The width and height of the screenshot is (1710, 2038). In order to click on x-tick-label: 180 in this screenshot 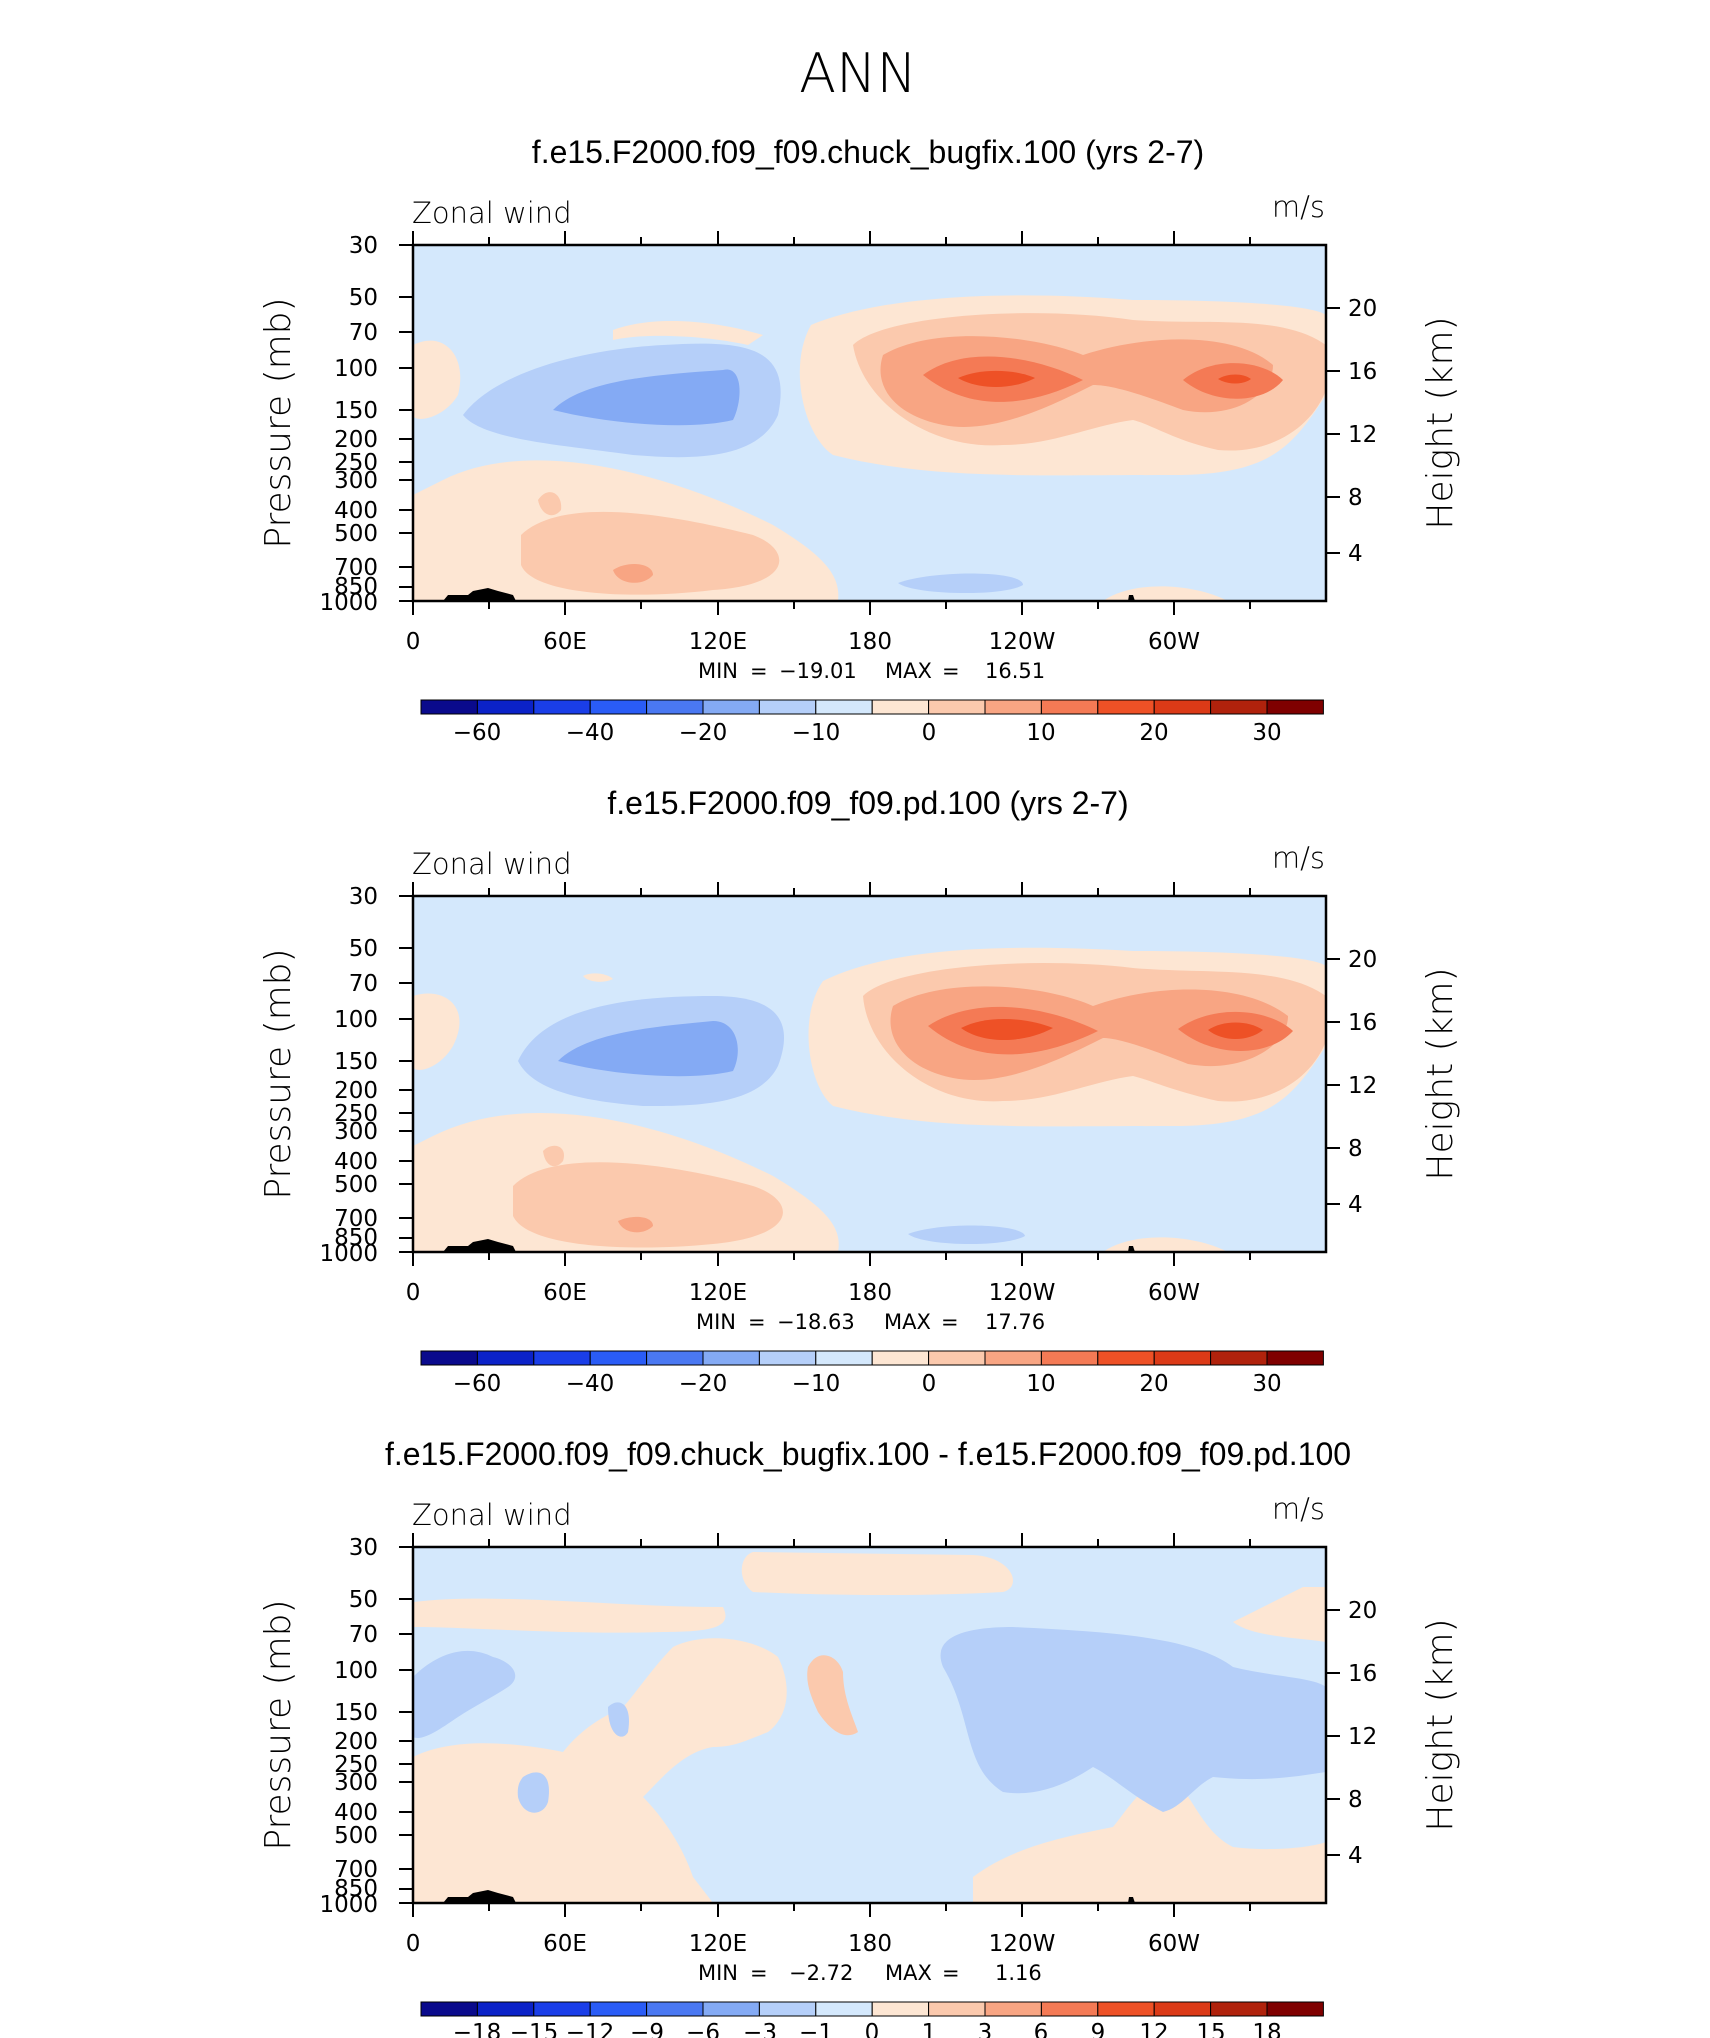, I will do `click(870, 1293)`.